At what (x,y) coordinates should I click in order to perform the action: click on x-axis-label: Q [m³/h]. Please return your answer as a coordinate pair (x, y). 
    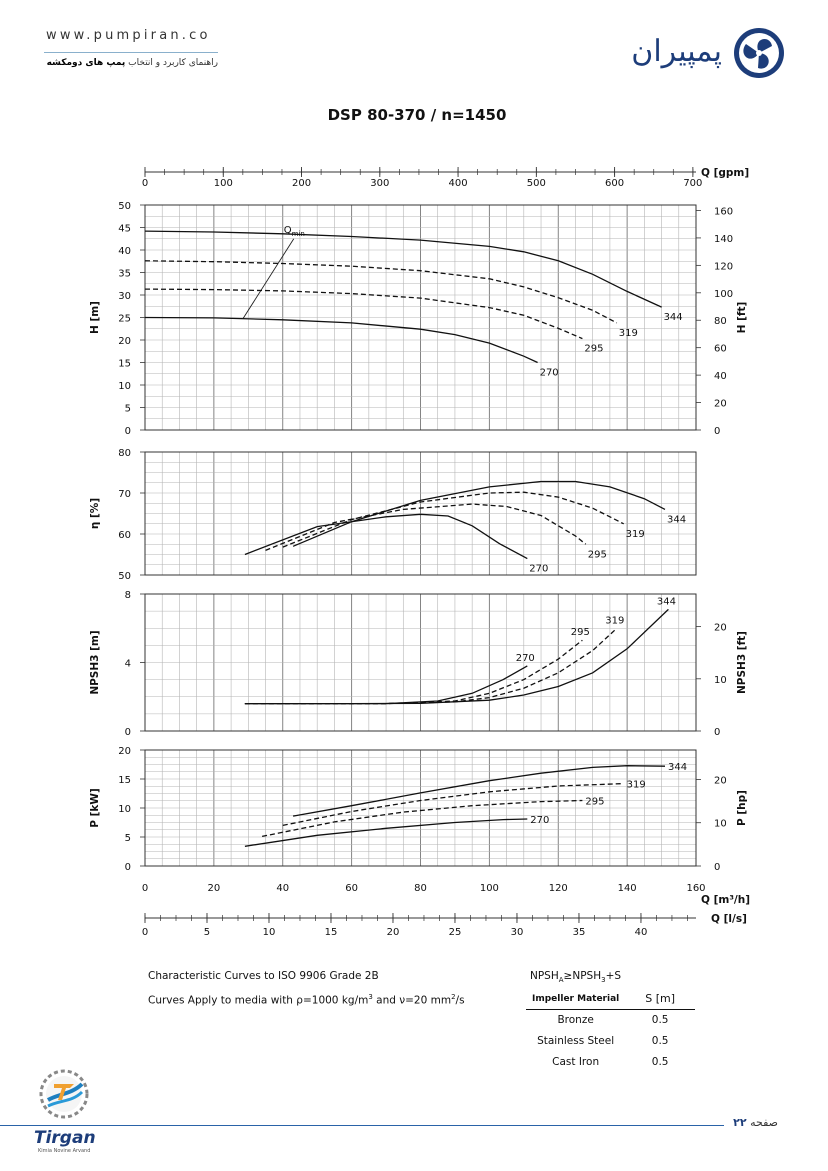
    Looking at the image, I should click on (725, 900).